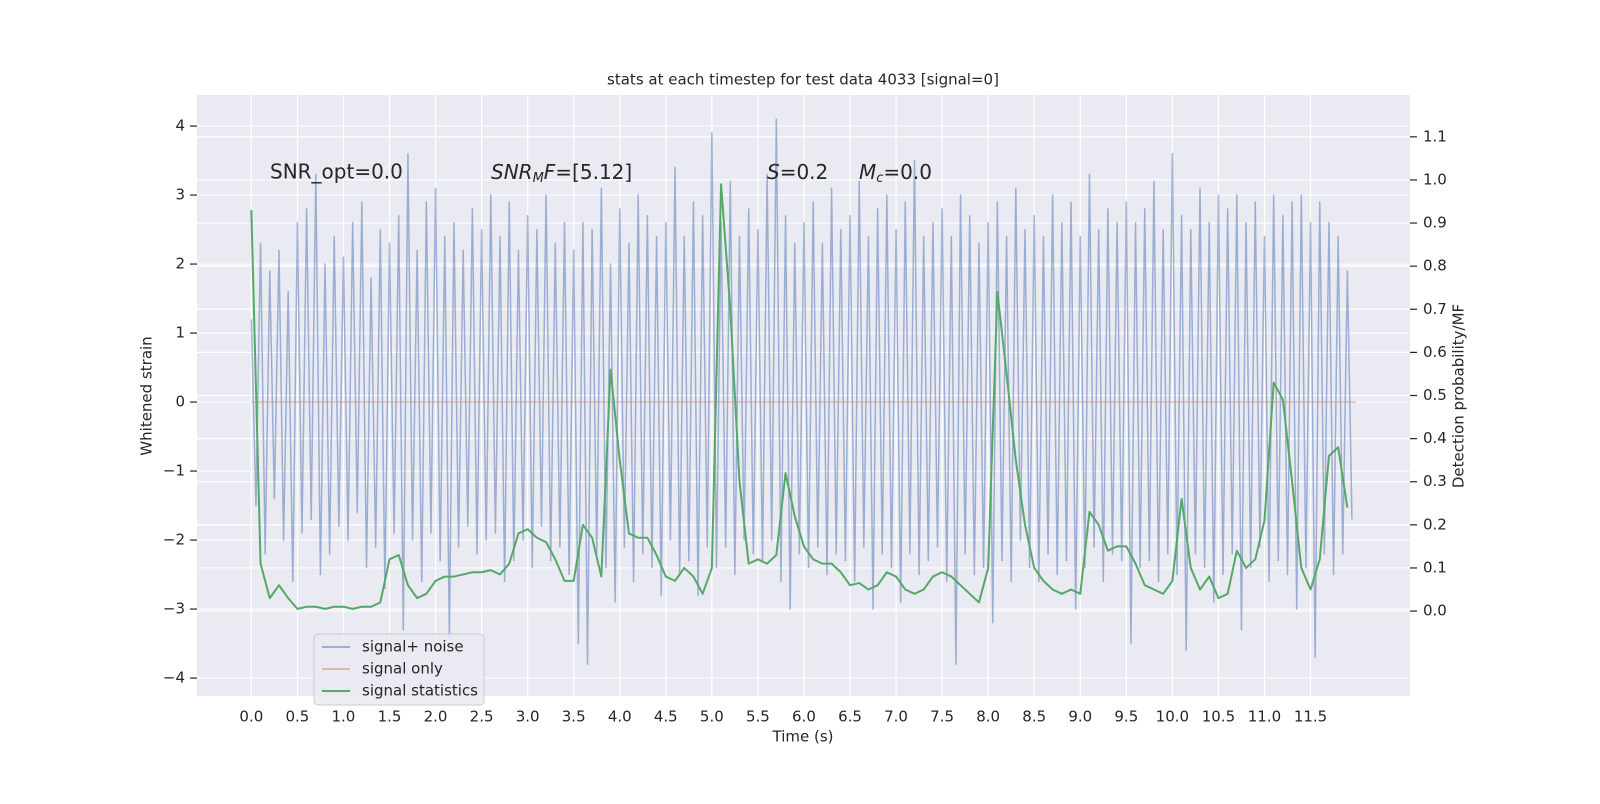  I want to click on annotation-part: S, so click(773, 172).